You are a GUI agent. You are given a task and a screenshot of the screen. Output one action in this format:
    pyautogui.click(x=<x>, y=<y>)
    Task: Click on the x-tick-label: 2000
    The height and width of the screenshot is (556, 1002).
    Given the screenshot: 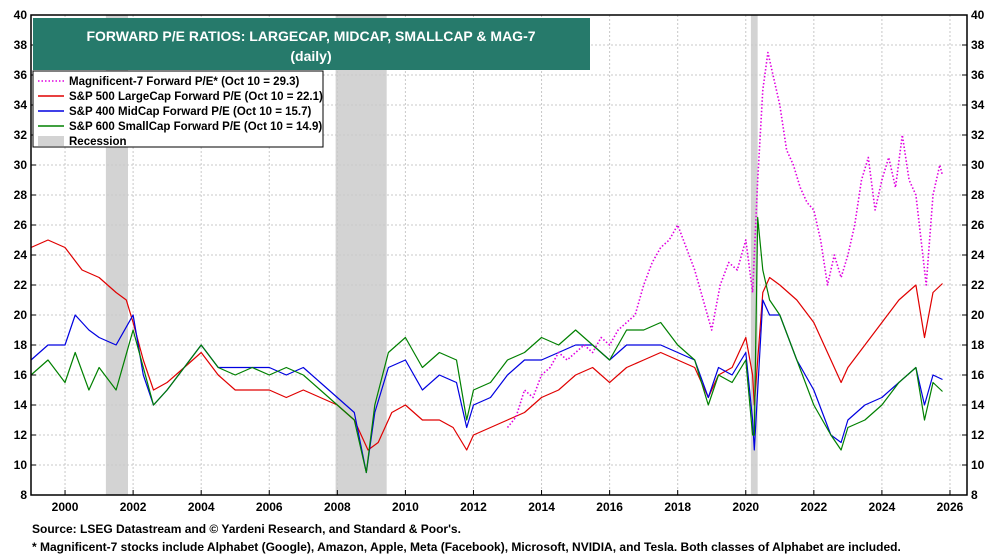 What is the action you would take?
    pyautogui.click(x=65, y=507)
    